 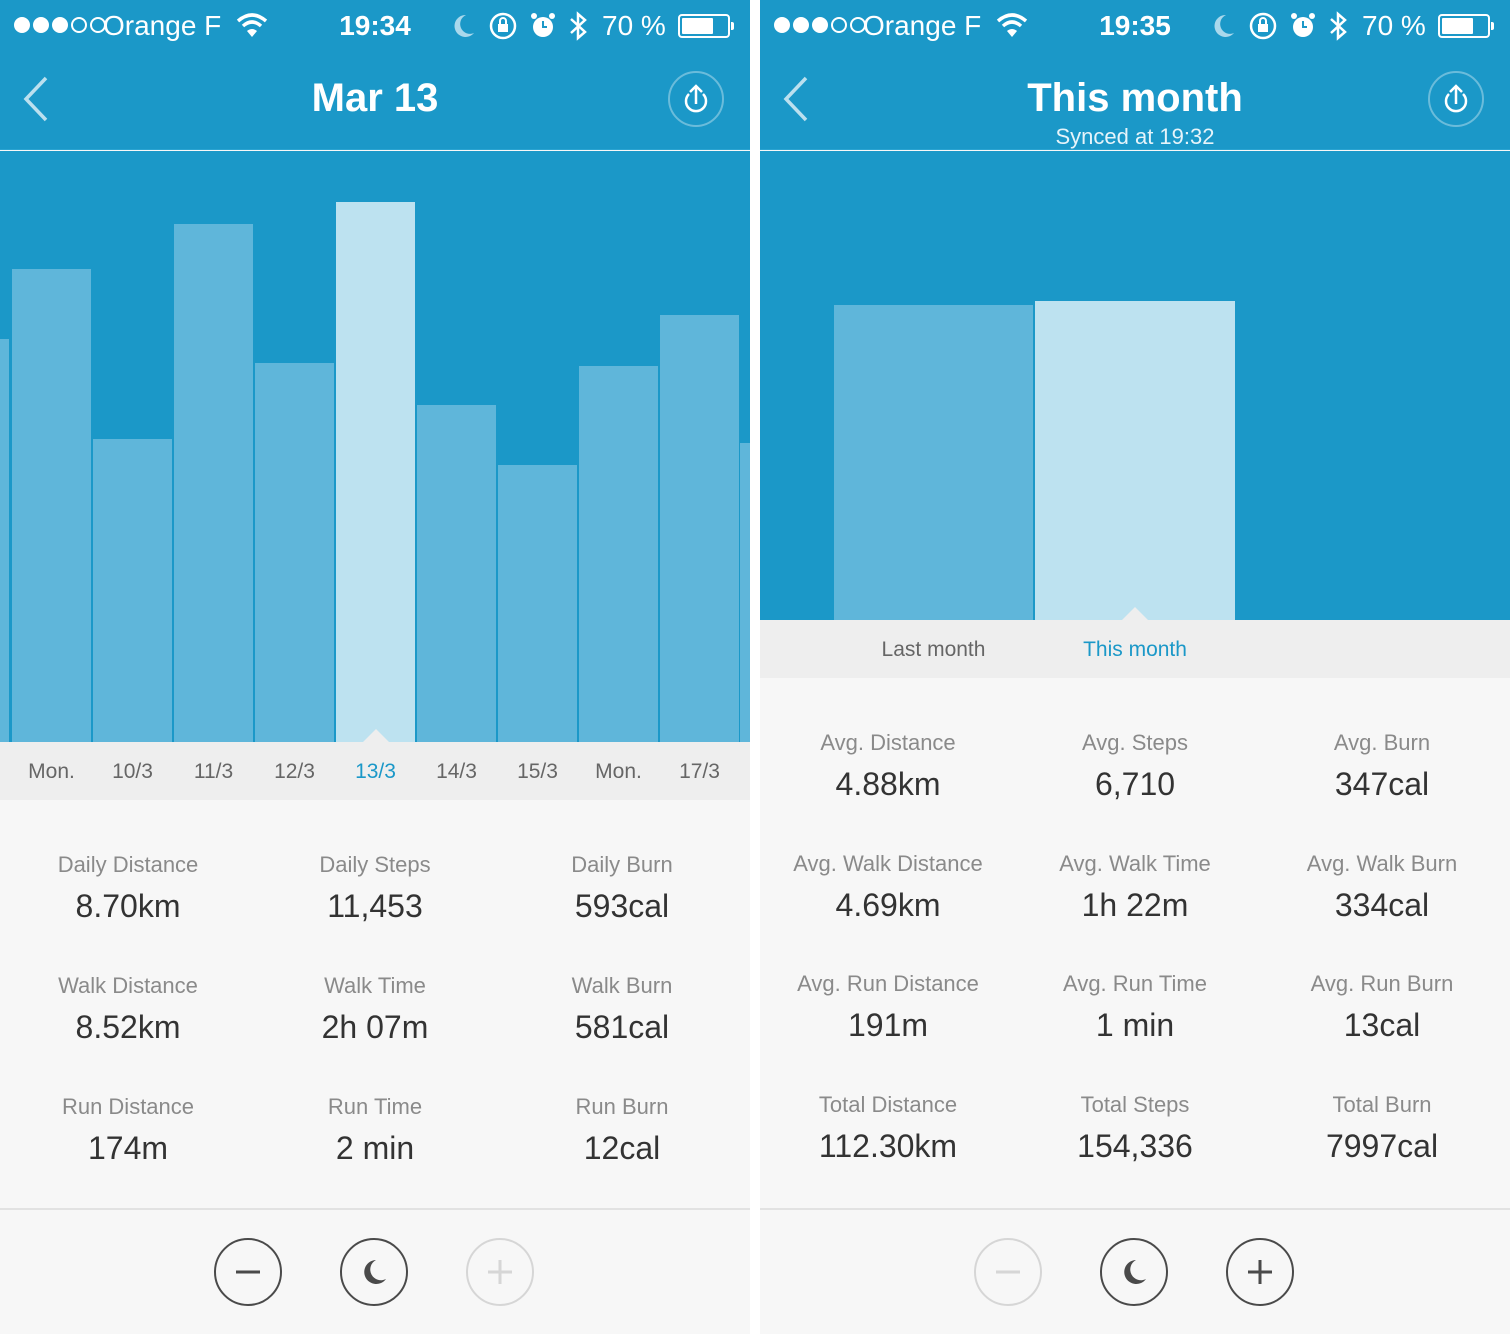 What do you see at coordinates (1382, 1145) in the screenshot?
I see `stat-value: 7997cal` at bounding box center [1382, 1145].